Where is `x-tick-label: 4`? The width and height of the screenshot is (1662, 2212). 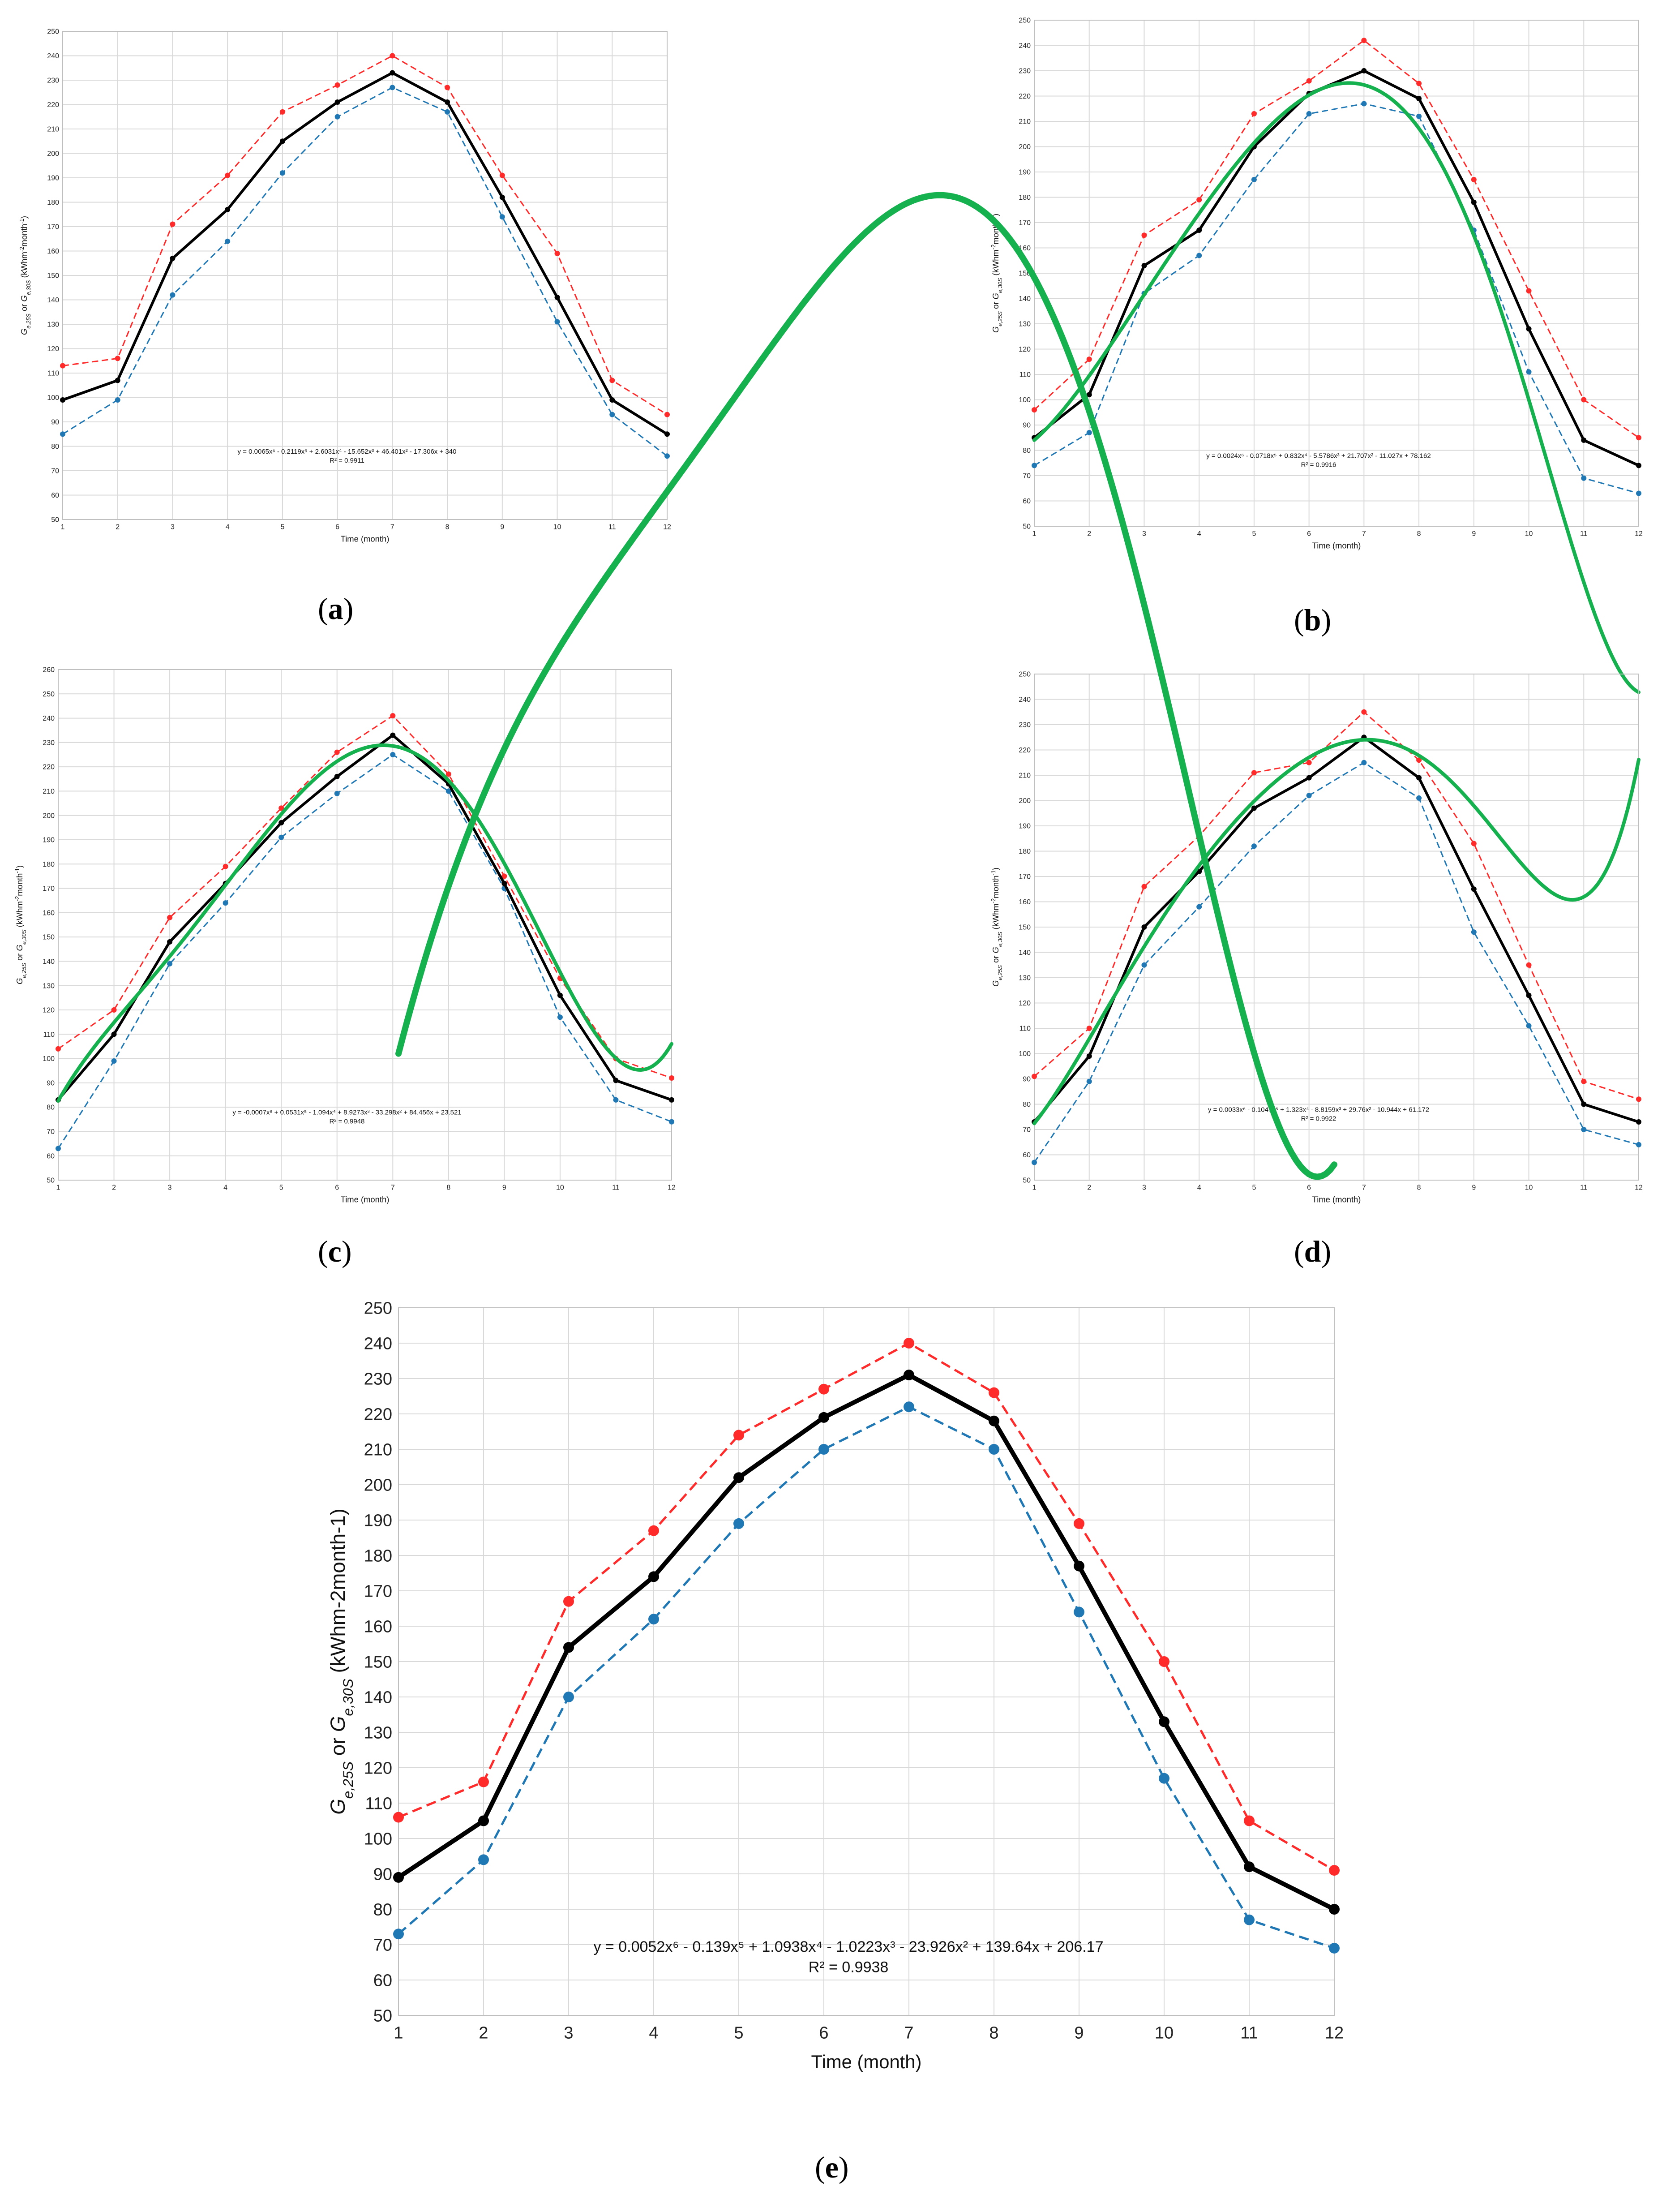 x-tick-label: 4 is located at coordinates (1199, 534).